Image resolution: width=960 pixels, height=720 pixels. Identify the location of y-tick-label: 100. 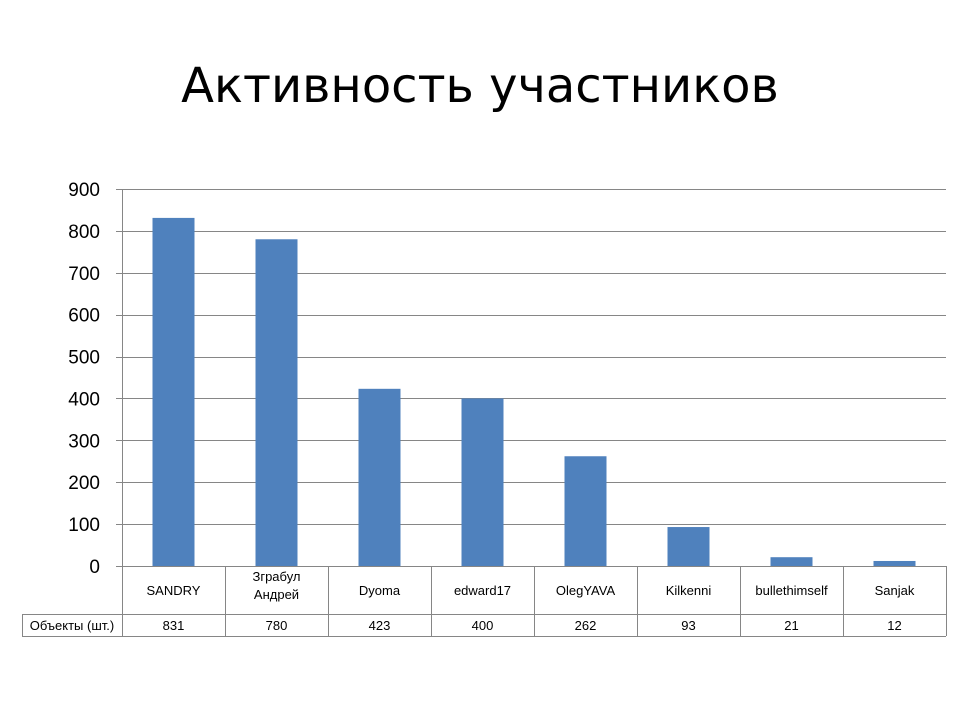
(84, 525).